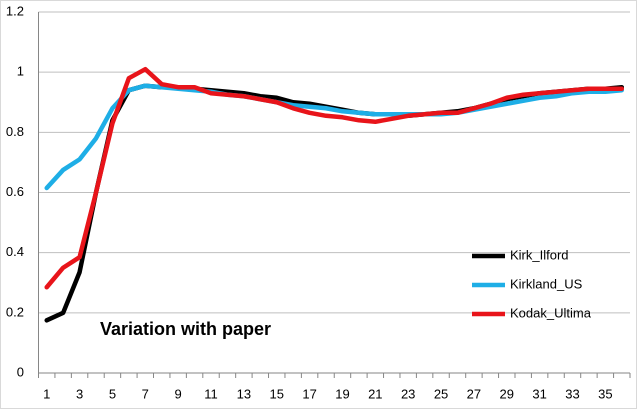 This screenshot has height=414, width=637. What do you see at coordinates (15, 311) in the screenshot?
I see `y-tick-label: 0.2` at bounding box center [15, 311].